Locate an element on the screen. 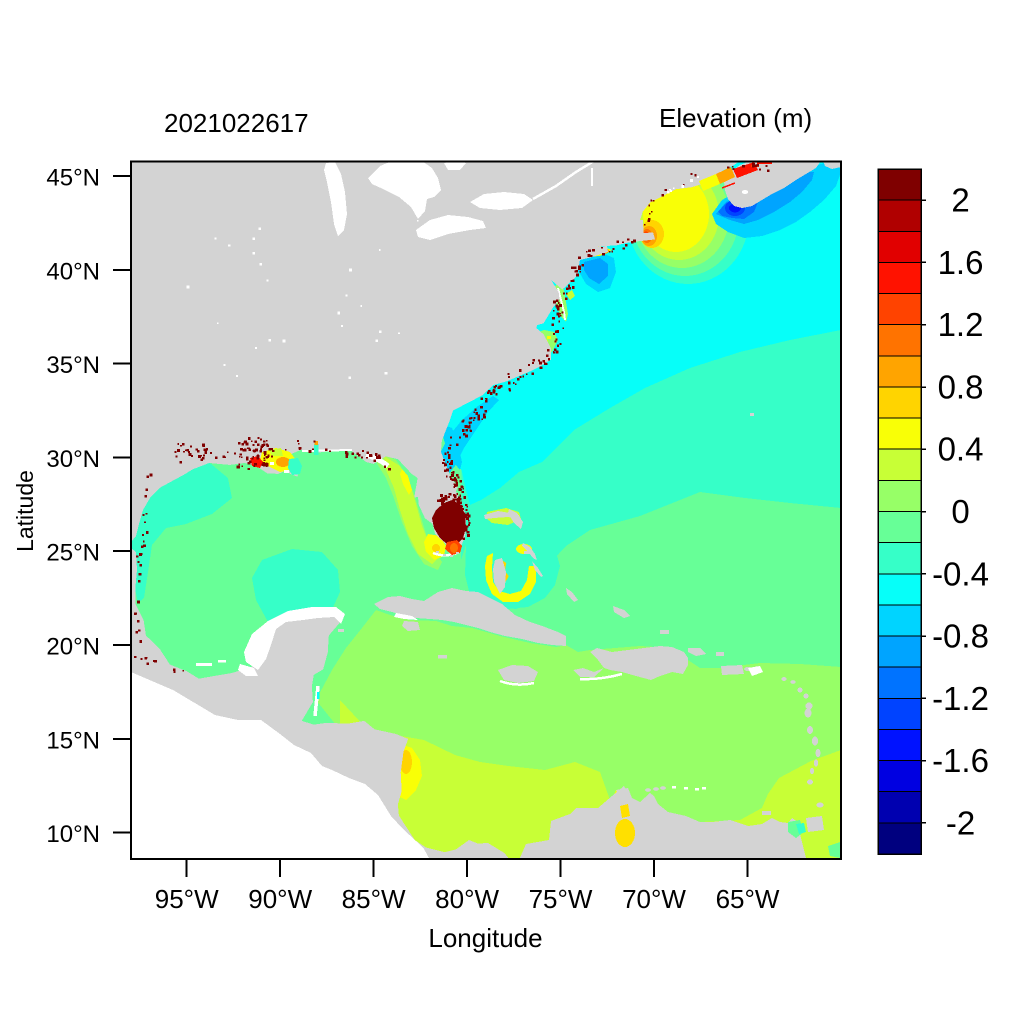 The height and width of the screenshot is (1024, 1024). svg-text: 0.8 is located at coordinates (961, 387).